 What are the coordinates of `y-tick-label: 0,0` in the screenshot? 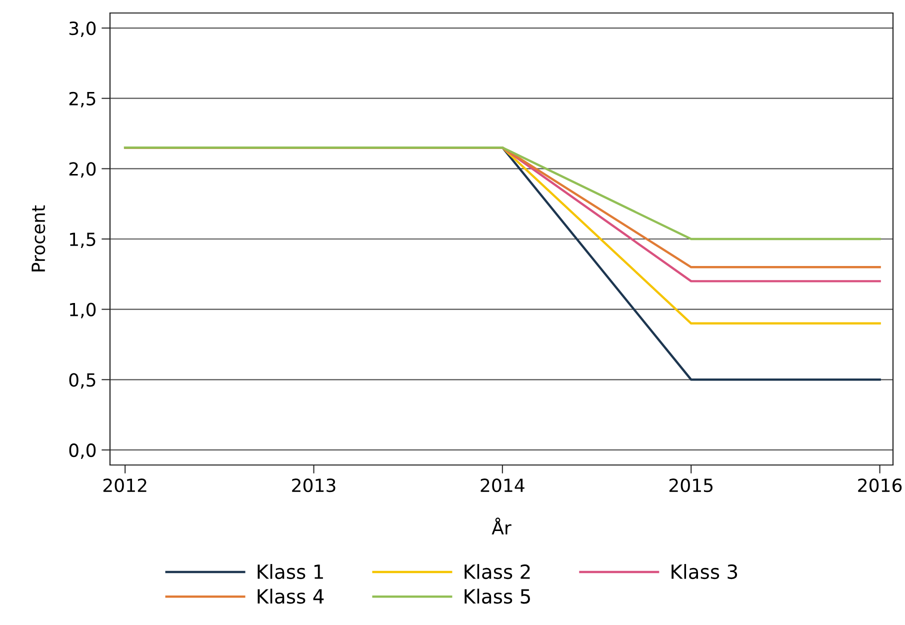 It's located at (82, 451).